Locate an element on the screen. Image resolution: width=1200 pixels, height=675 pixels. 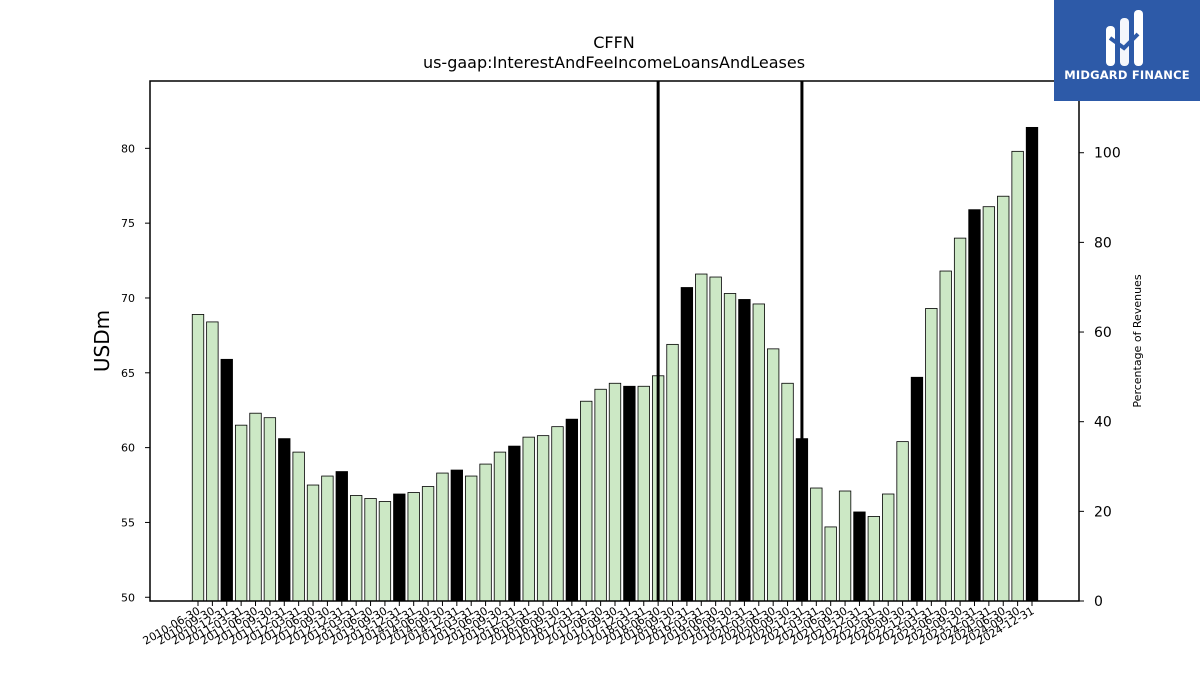
y2-tick-label: 40 is located at coordinates (1103, 423).